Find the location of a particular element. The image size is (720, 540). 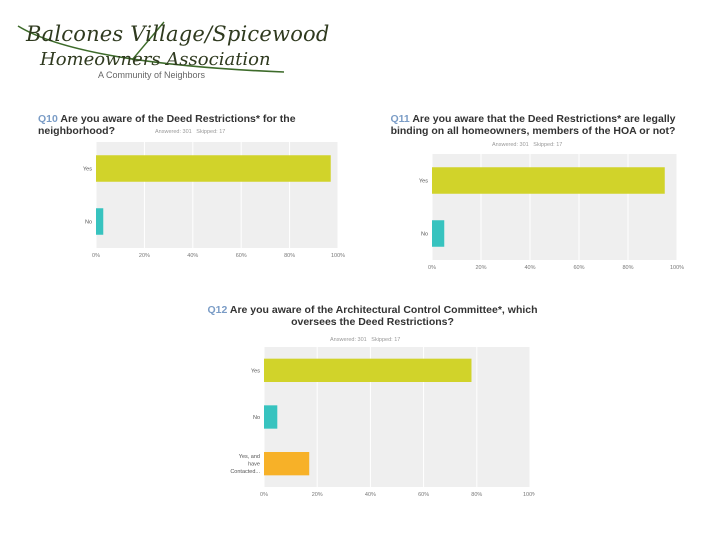

q10-chart: 0% 20% 40% 60% 80% 100% Yes No is located at coordinates (205, 202).